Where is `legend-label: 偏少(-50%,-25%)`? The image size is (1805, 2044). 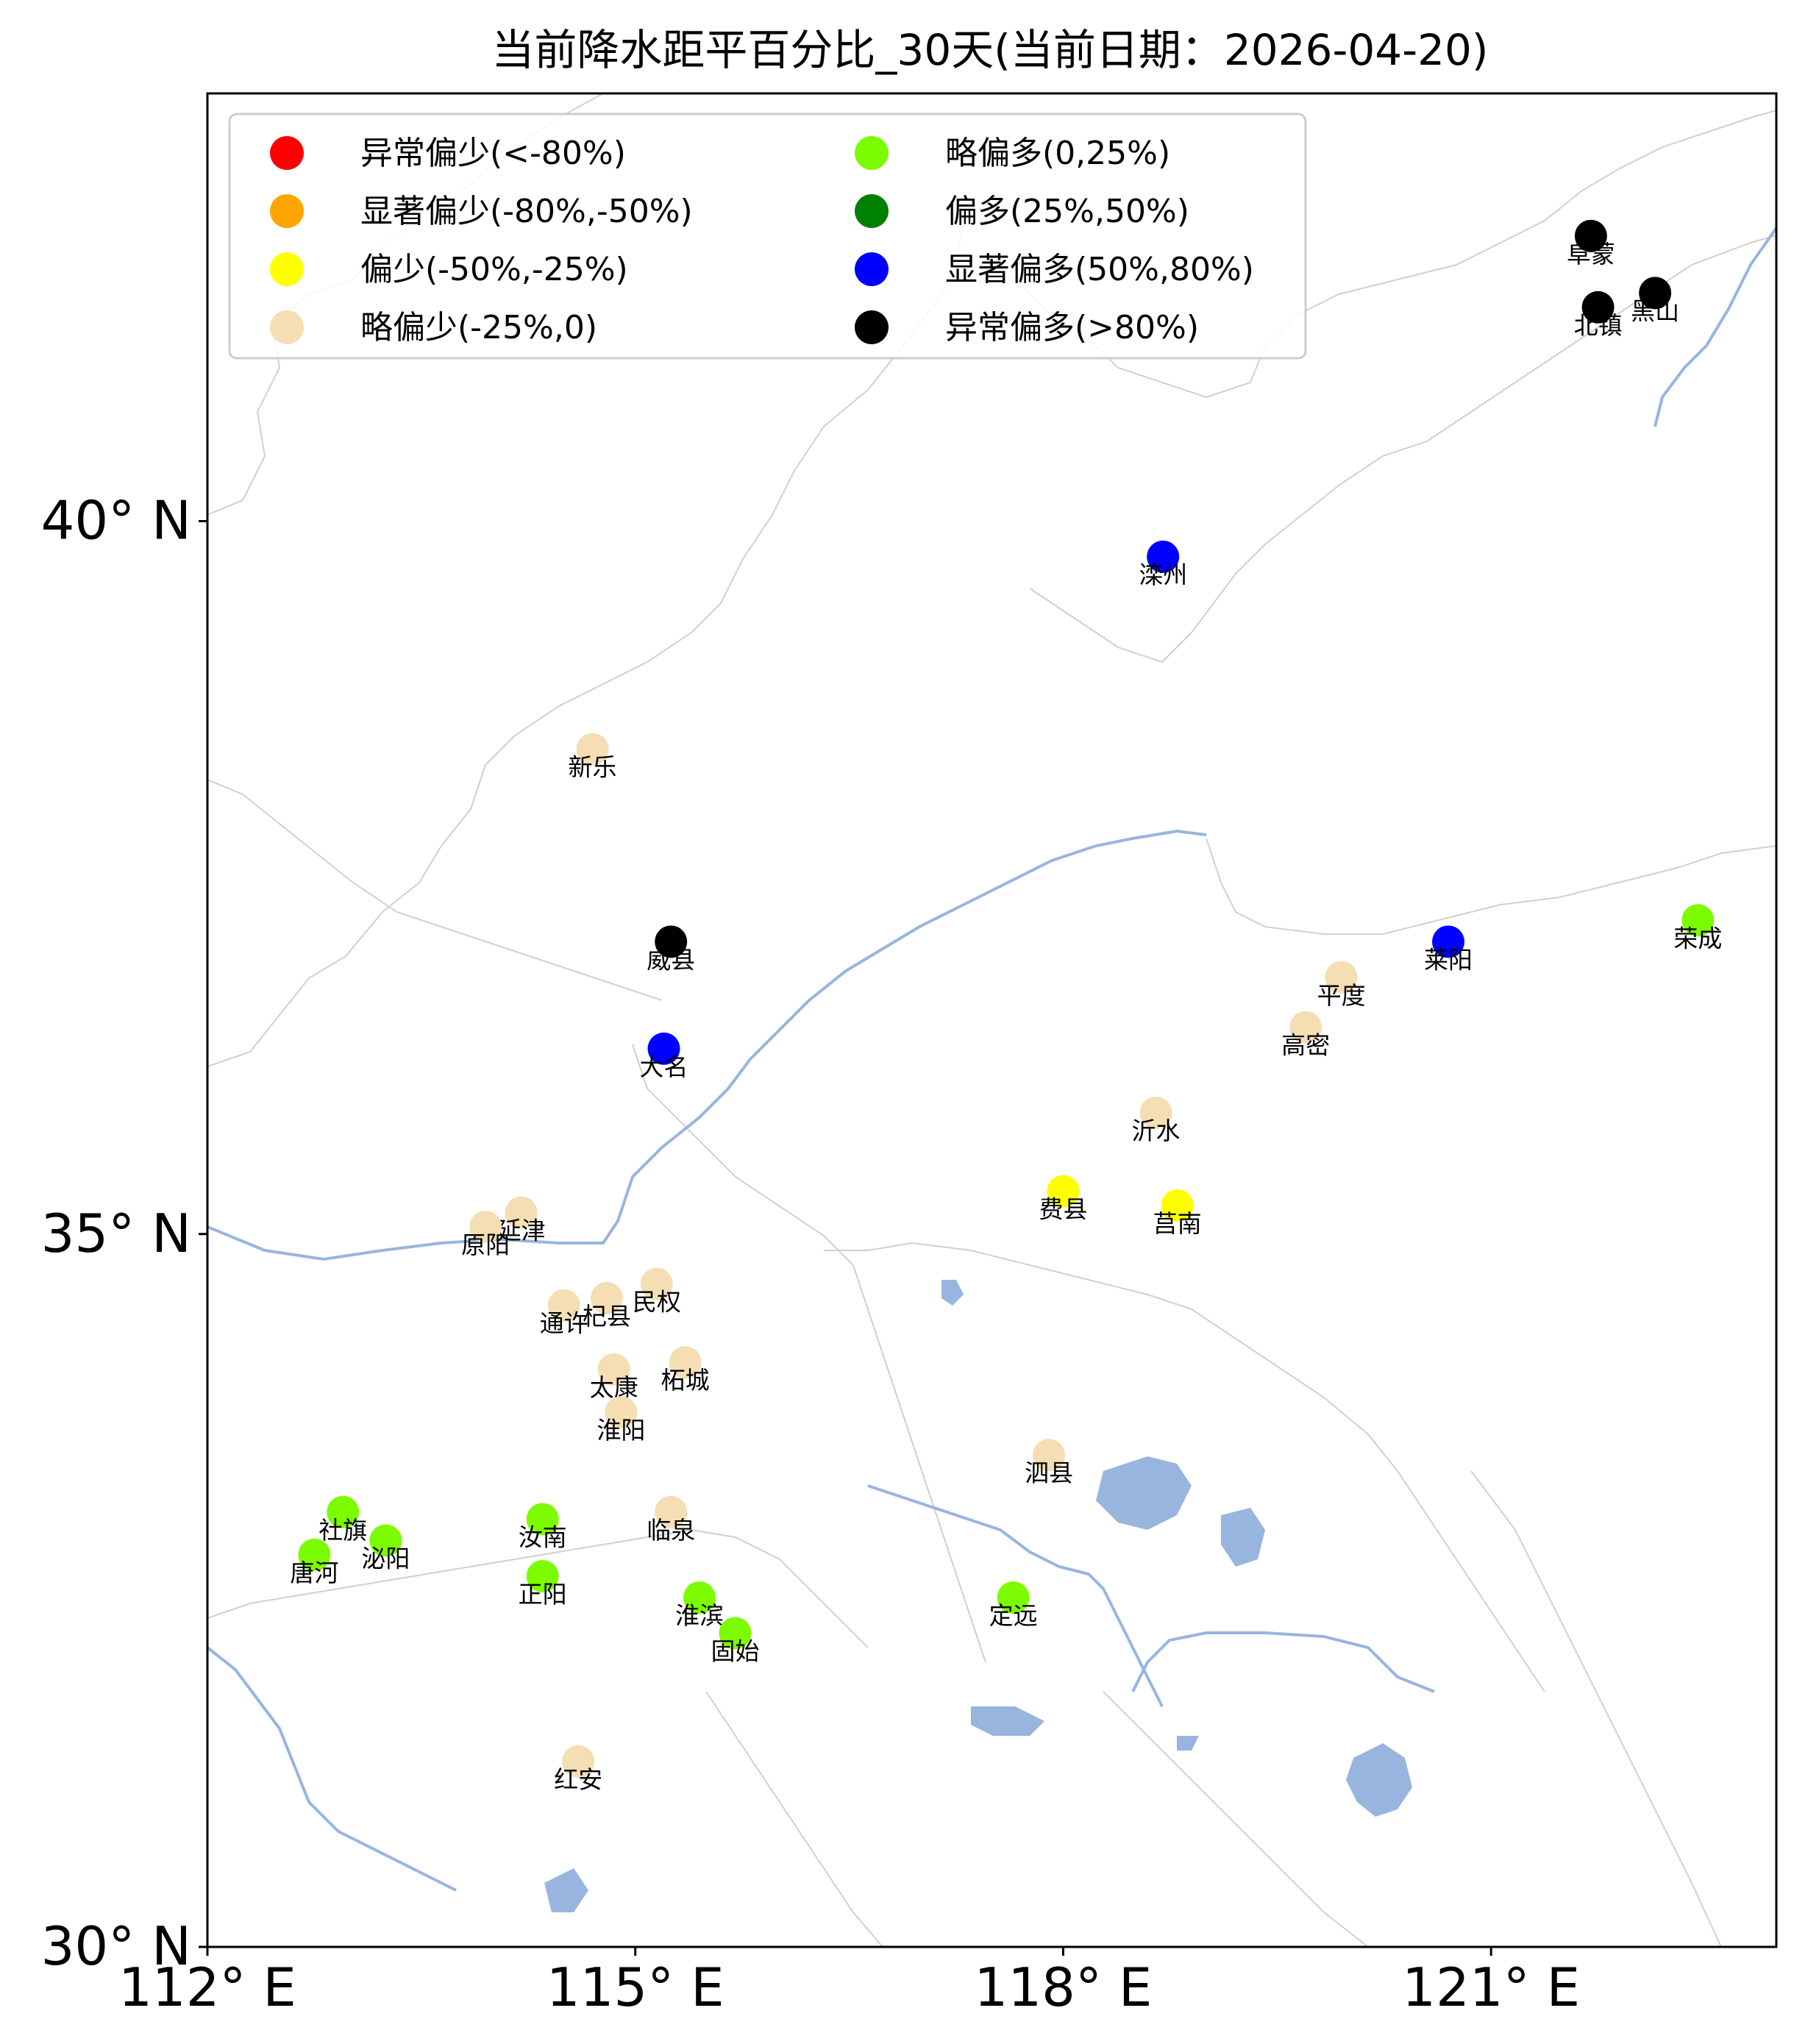
legend-label: 偏少(-50%,-25%) is located at coordinates (494, 269).